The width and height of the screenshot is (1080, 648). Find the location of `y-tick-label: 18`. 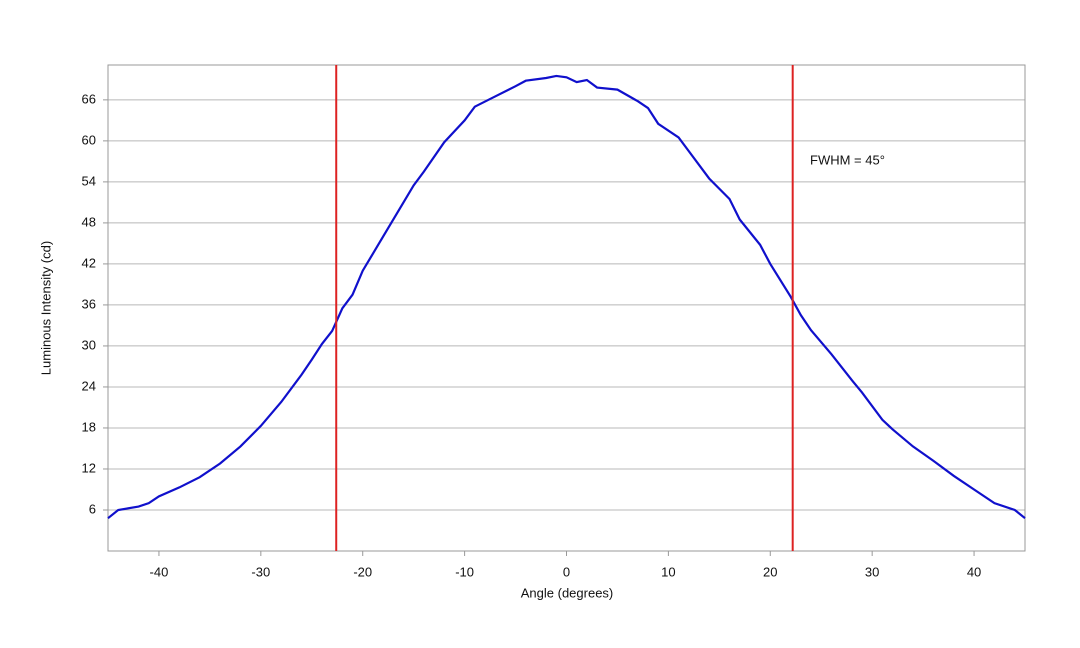

y-tick-label: 18 is located at coordinates (89, 426).